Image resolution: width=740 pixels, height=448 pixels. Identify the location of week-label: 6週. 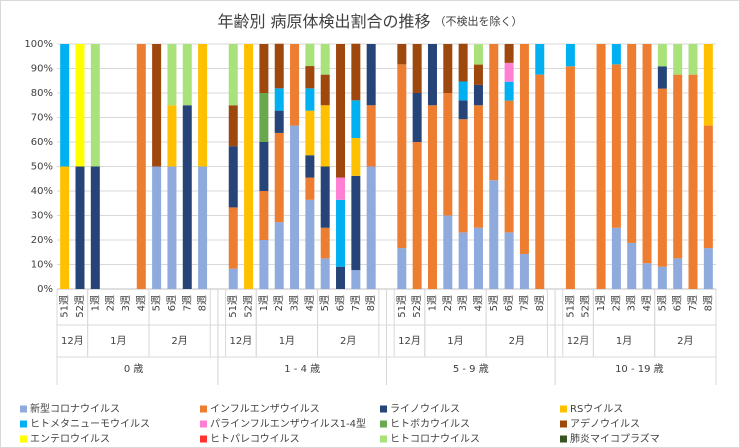
(509, 303).